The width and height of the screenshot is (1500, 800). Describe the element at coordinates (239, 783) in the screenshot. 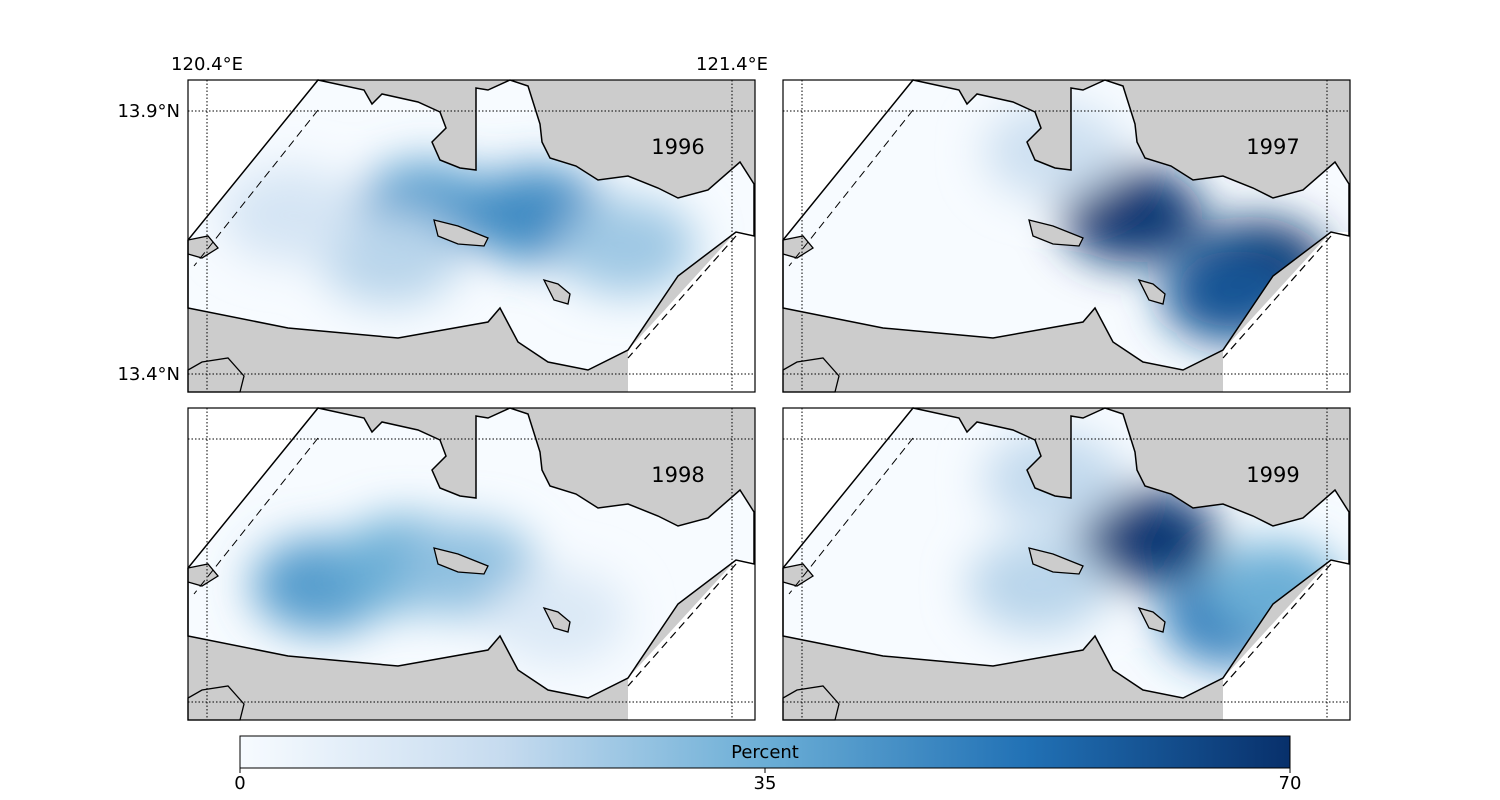

I see `colorbar-tick-0: 0` at that location.